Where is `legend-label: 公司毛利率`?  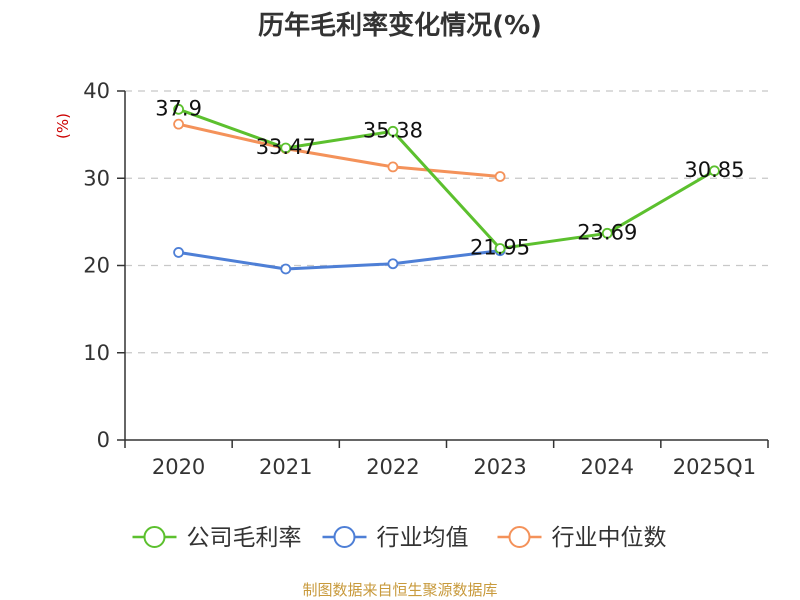
legend-label: 公司毛利率 is located at coordinates (244, 538).